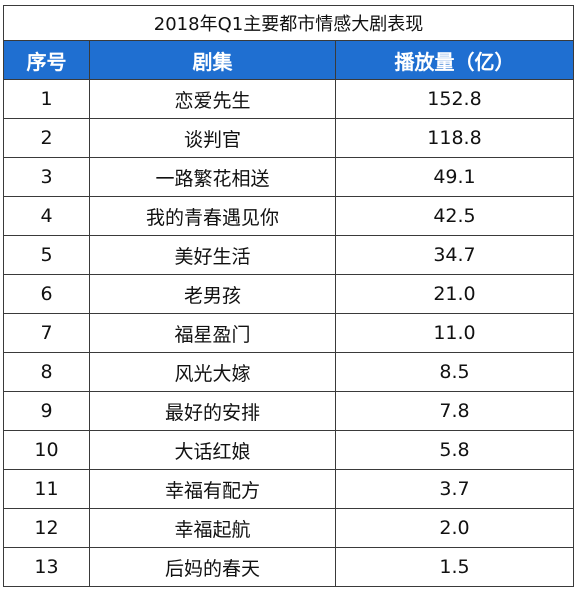 The height and width of the screenshot is (595, 577). I want to click on view-count-cell: 11.0, so click(454, 333).